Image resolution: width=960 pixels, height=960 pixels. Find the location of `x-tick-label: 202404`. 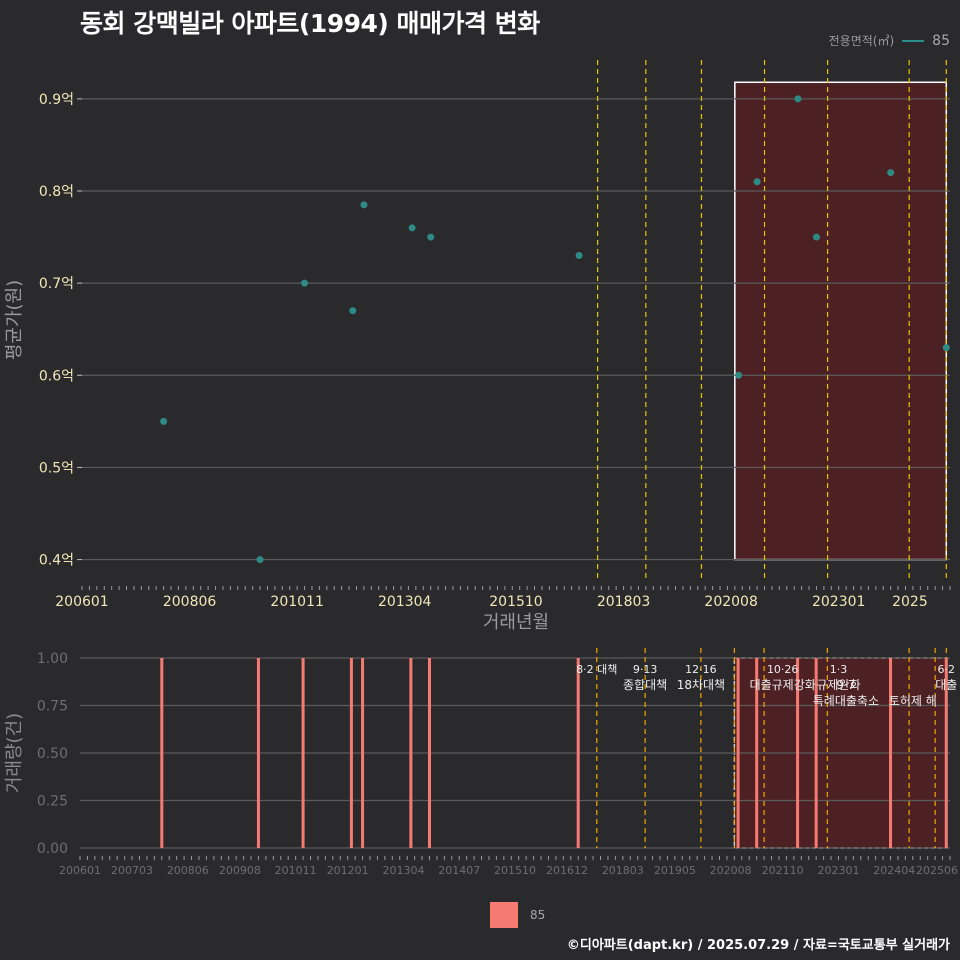

x-tick-label: 202404 is located at coordinates (894, 870).